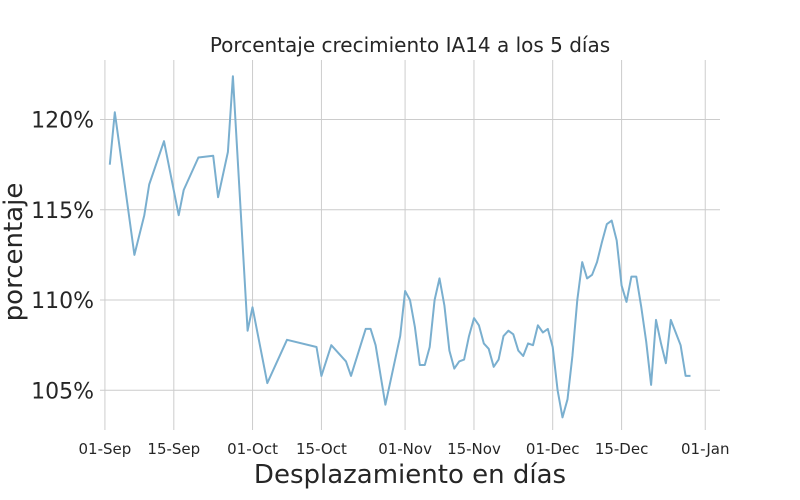  I want to click on x-axis-label: Desplazamiento en días, so click(410, 475).